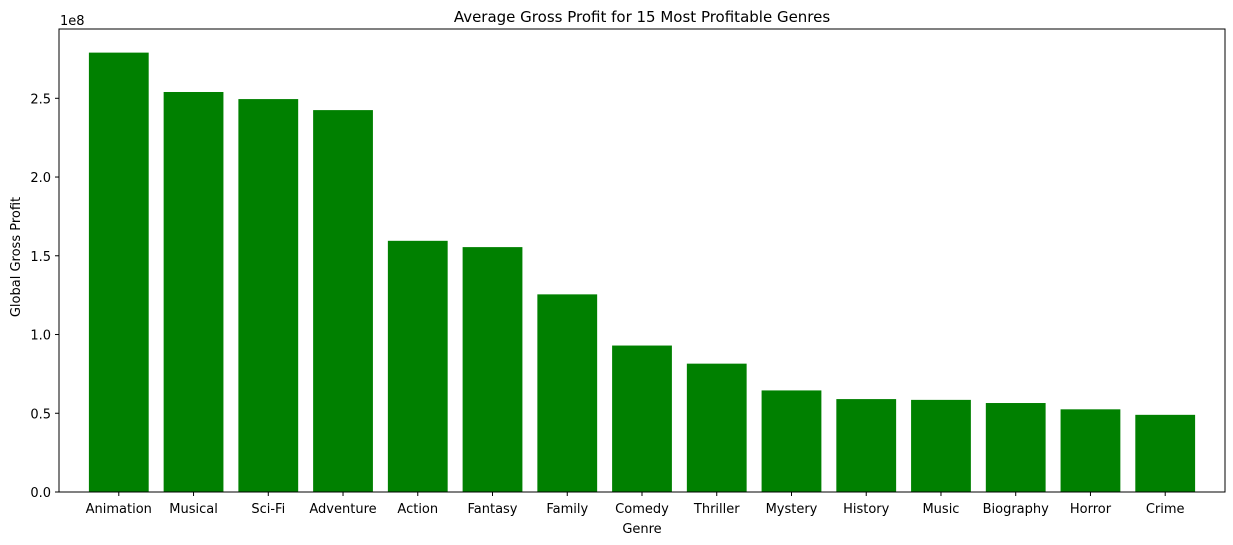 The width and height of the screenshot is (1233, 545). Describe the element at coordinates (40, 99) in the screenshot. I see `y-tick-label: 2.5` at that location.